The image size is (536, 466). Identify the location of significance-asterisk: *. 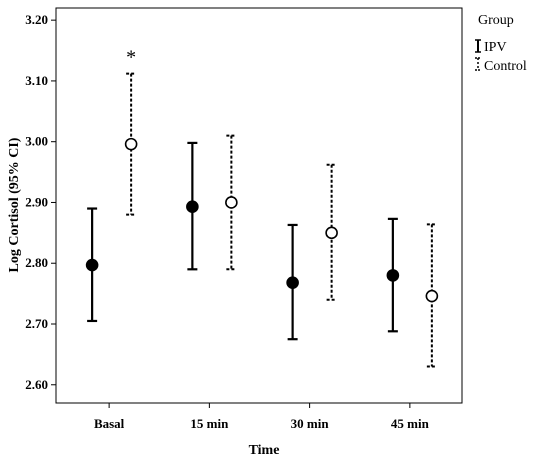
(131, 58).